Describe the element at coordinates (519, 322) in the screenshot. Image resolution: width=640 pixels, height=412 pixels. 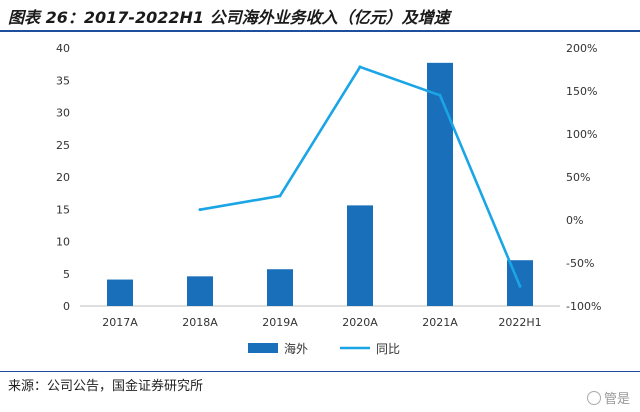
I see `x-tick-label: 2022H1` at that location.